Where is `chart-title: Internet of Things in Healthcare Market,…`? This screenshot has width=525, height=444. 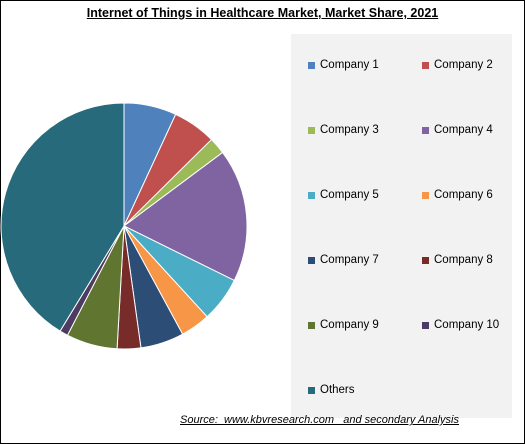
chart-title: Internet of Things in Healthcare Market,… is located at coordinates (262, 13).